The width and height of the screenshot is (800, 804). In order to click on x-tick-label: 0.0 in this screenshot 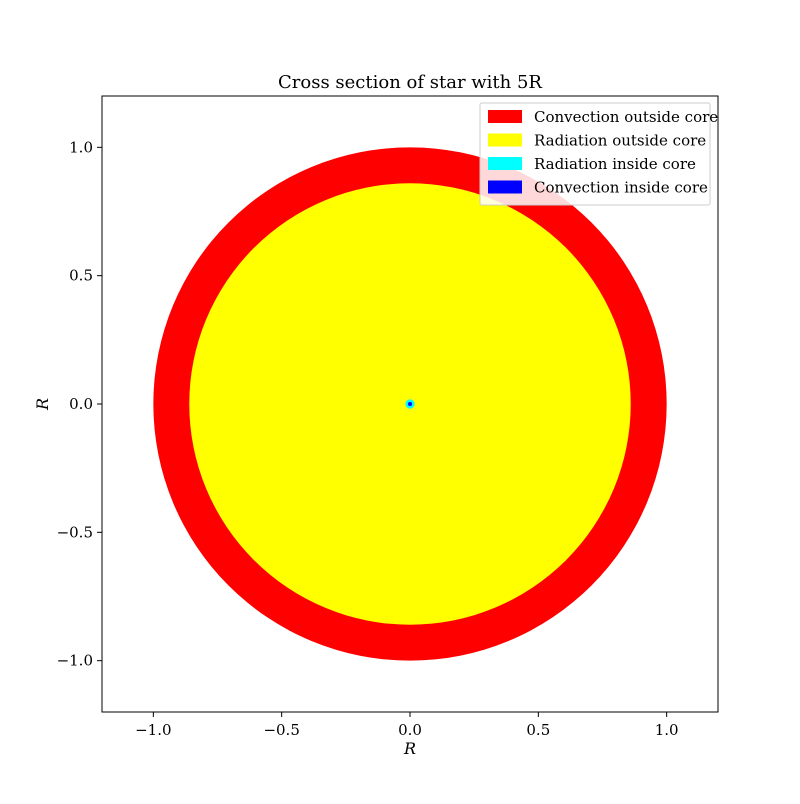, I will do `click(410, 730)`.